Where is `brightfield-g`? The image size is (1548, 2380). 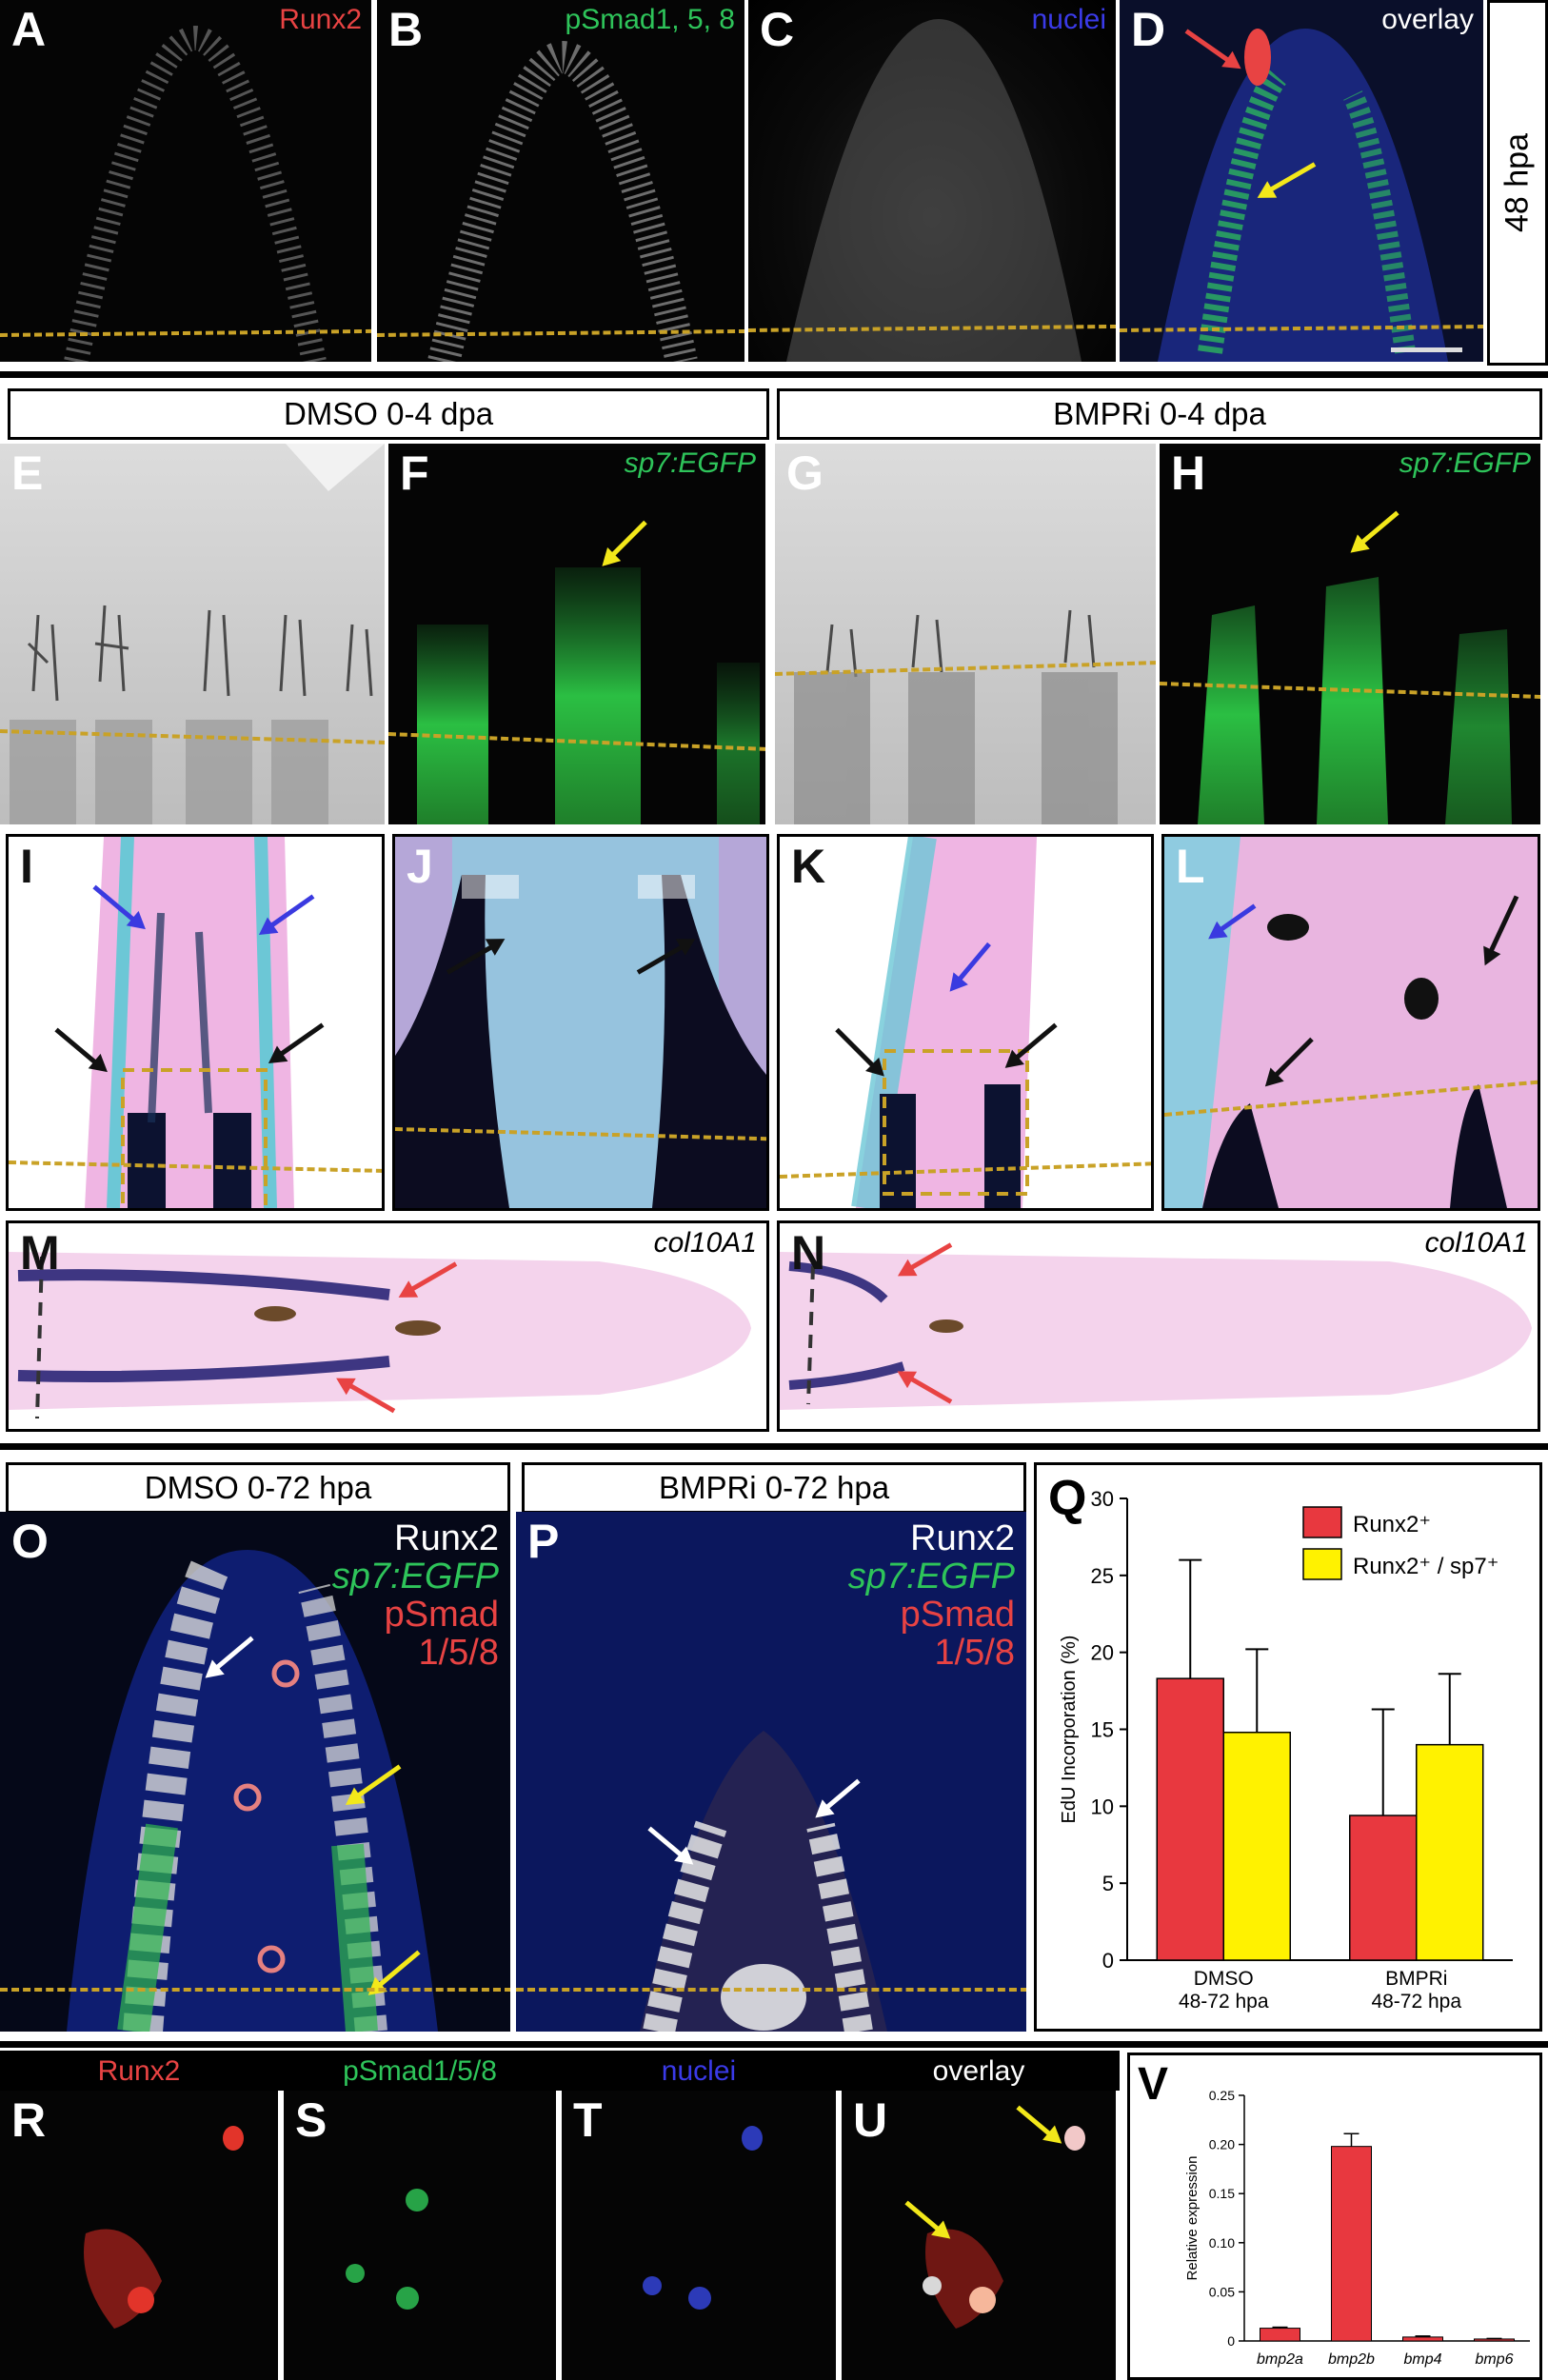 brightfield-g is located at coordinates (956, 716).